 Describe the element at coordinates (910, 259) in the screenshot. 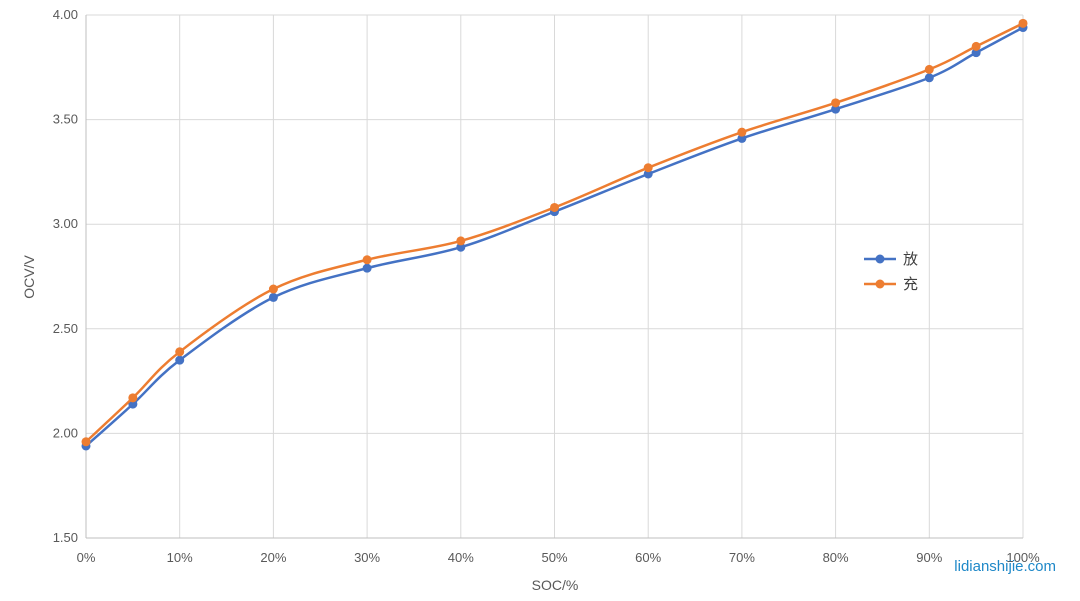

I see `legend-label: 放` at that location.